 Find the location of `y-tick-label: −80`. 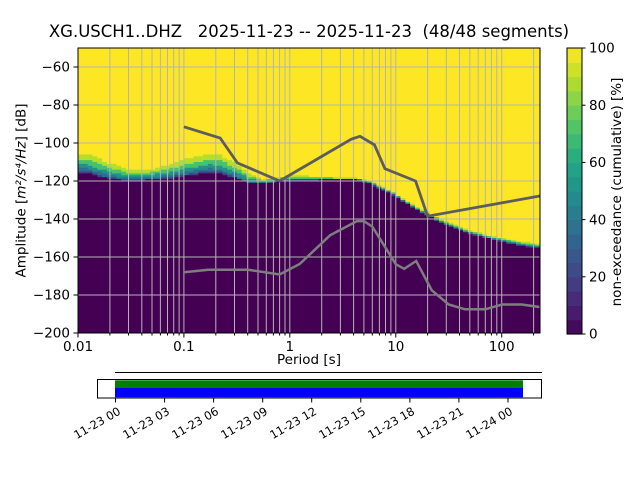

y-tick-label: −80 is located at coordinates (56, 106).